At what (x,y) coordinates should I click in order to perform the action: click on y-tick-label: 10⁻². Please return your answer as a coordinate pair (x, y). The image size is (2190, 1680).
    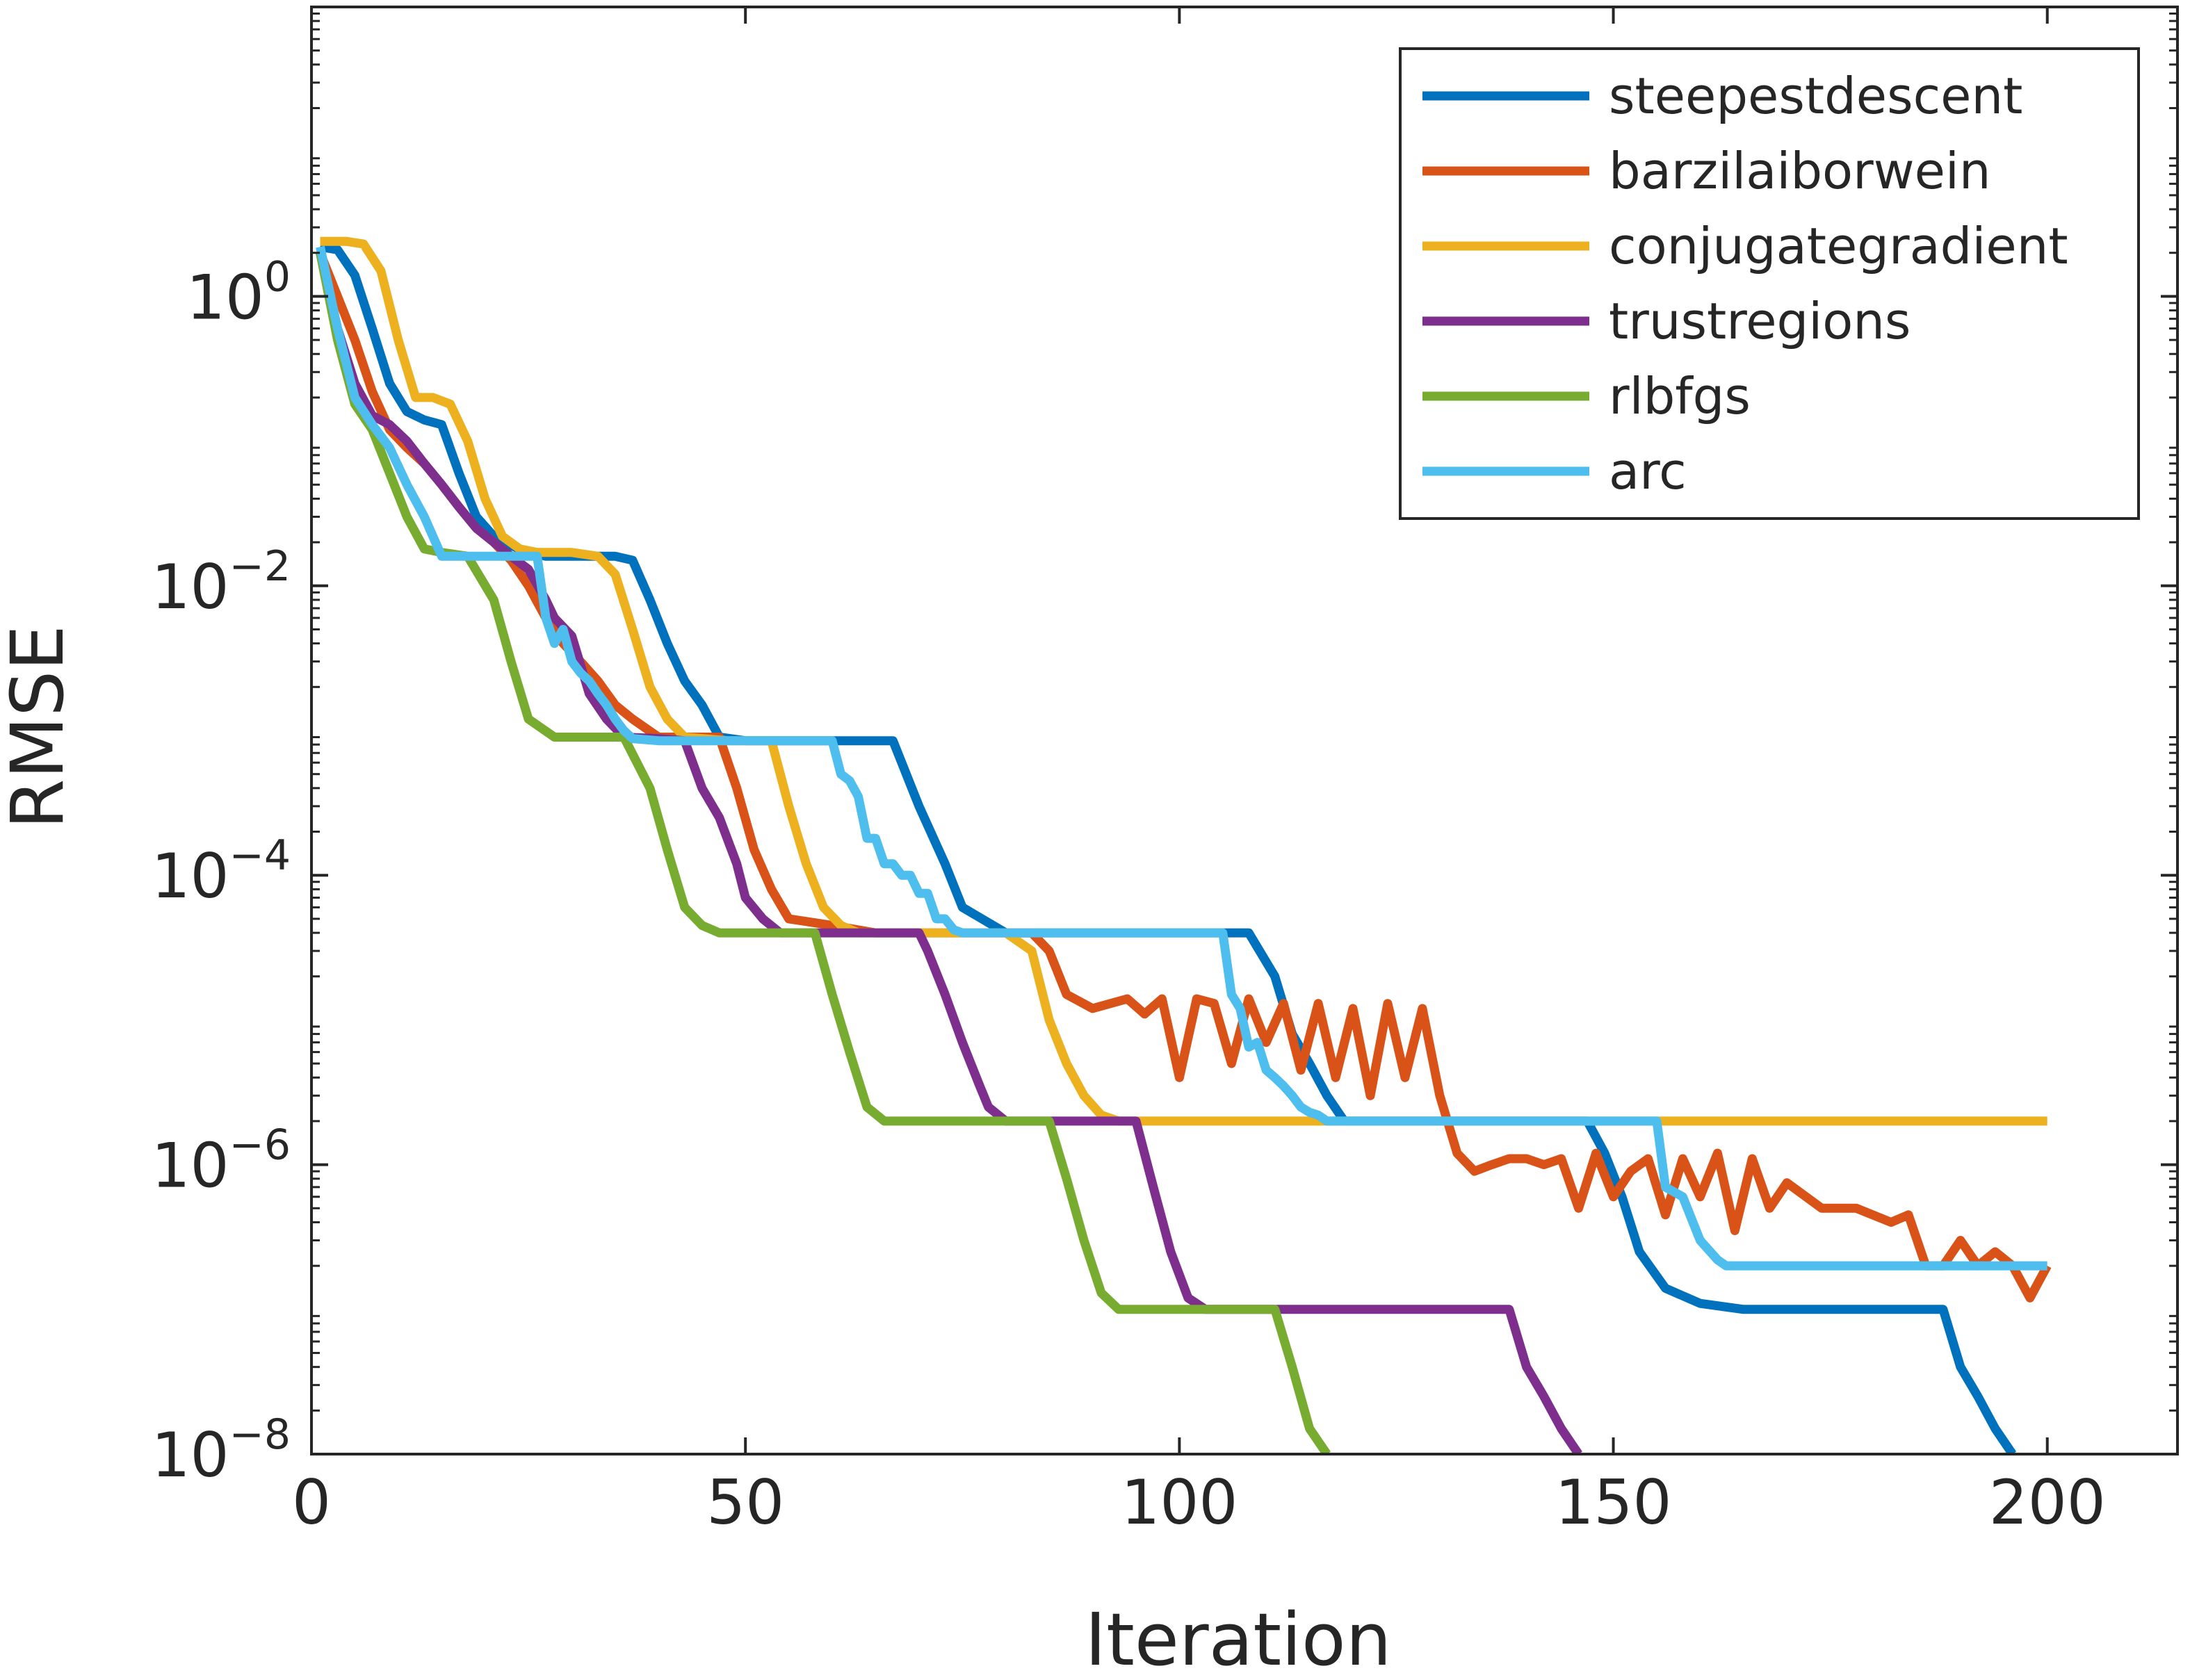
    Looking at the image, I should click on (221, 583).